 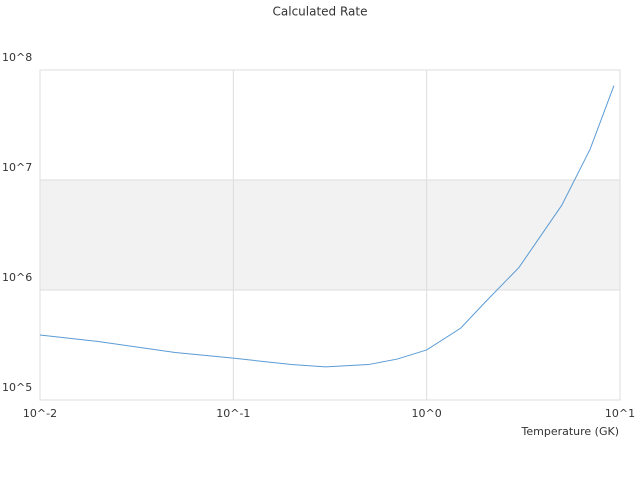 What do you see at coordinates (233, 413) in the screenshot?
I see `x-tick-label: 10^-1` at bounding box center [233, 413].